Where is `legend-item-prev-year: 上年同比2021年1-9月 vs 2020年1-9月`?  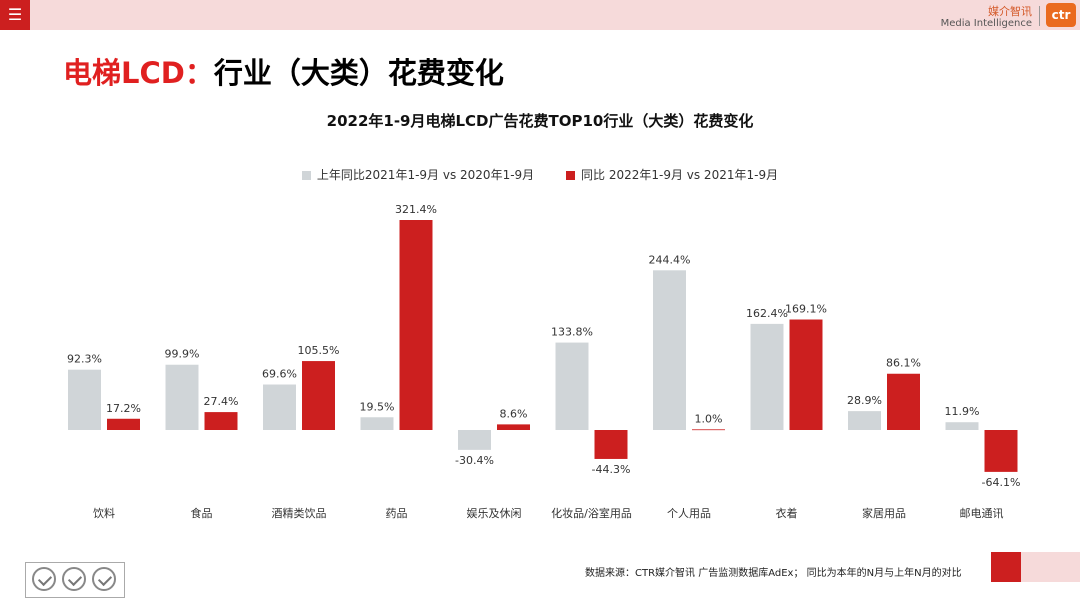
legend-item-prev-year: 上年同比2021年1-9月 vs 2020年1-9月 is located at coordinates (418, 174).